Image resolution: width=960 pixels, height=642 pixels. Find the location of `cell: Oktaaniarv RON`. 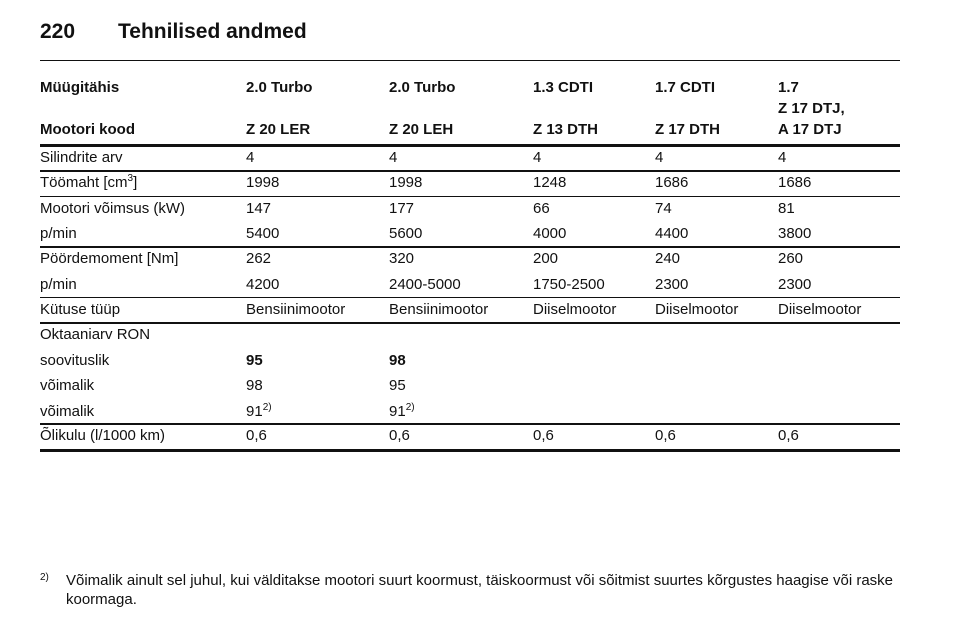

cell: Oktaaniarv RON is located at coordinates (95, 335).